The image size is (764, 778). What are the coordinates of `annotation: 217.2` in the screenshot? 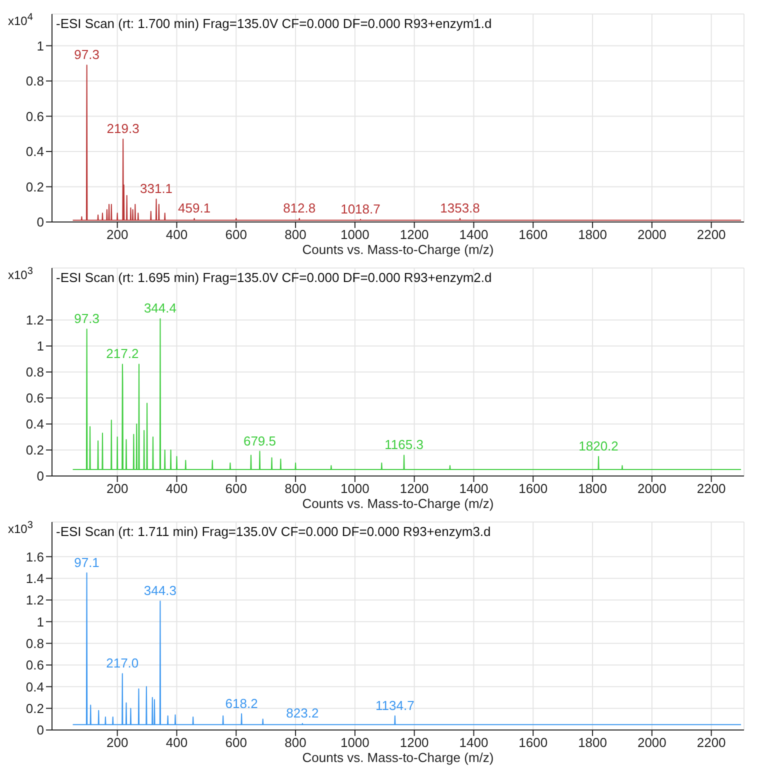 It's located at (122, 354).